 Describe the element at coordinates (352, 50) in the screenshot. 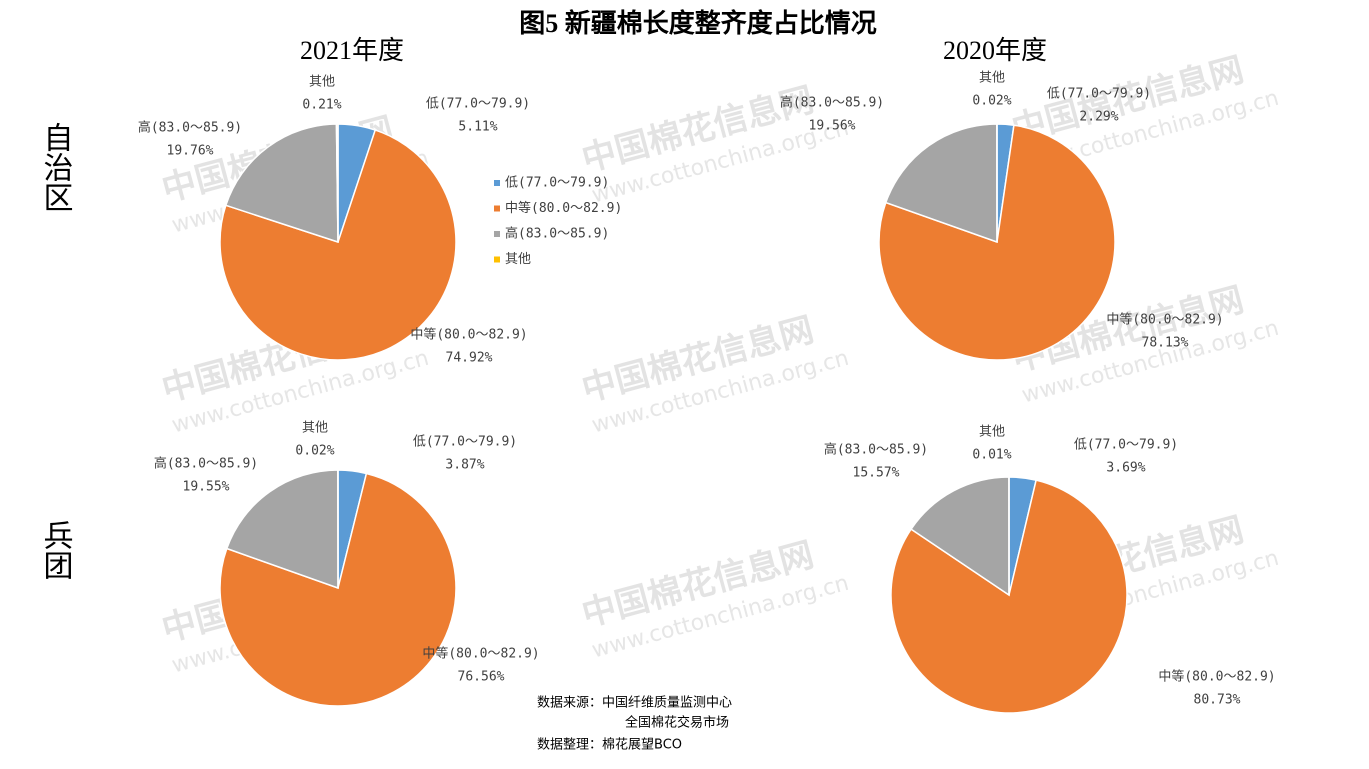

I see `column-title: 2021年度` at that location.